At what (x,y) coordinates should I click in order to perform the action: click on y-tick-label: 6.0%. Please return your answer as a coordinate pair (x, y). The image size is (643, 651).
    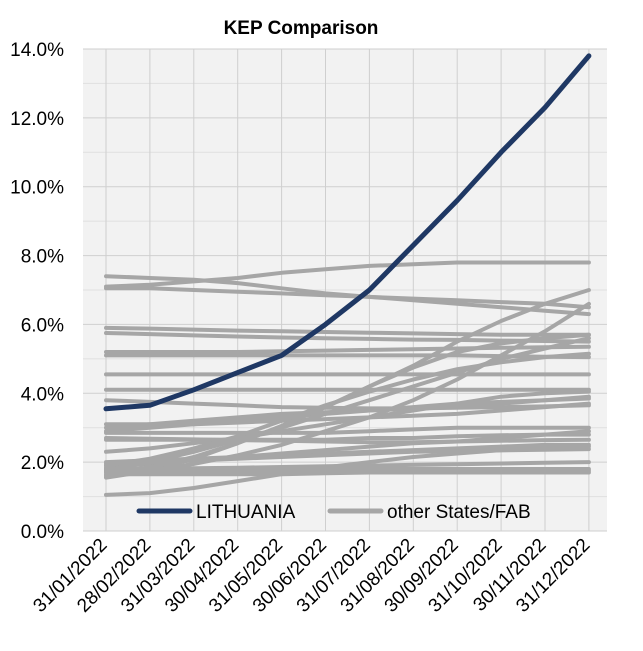
    Looking at the image, I should click on (42, 325).